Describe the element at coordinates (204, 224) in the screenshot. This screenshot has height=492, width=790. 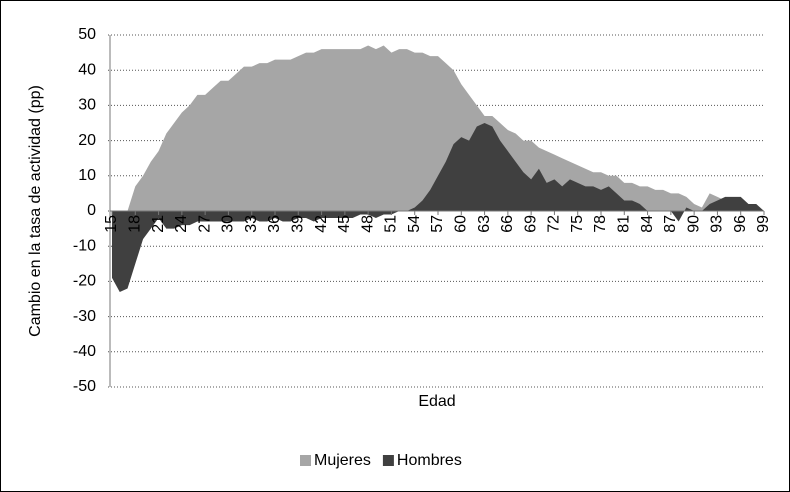
I see `x-tick-label: 27` at that location.